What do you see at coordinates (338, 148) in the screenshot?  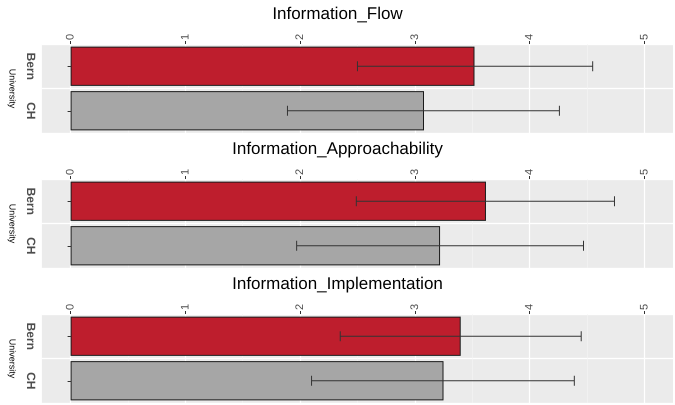 I see `chart-title: Information_Approachability` at bounding box center [338, 148].